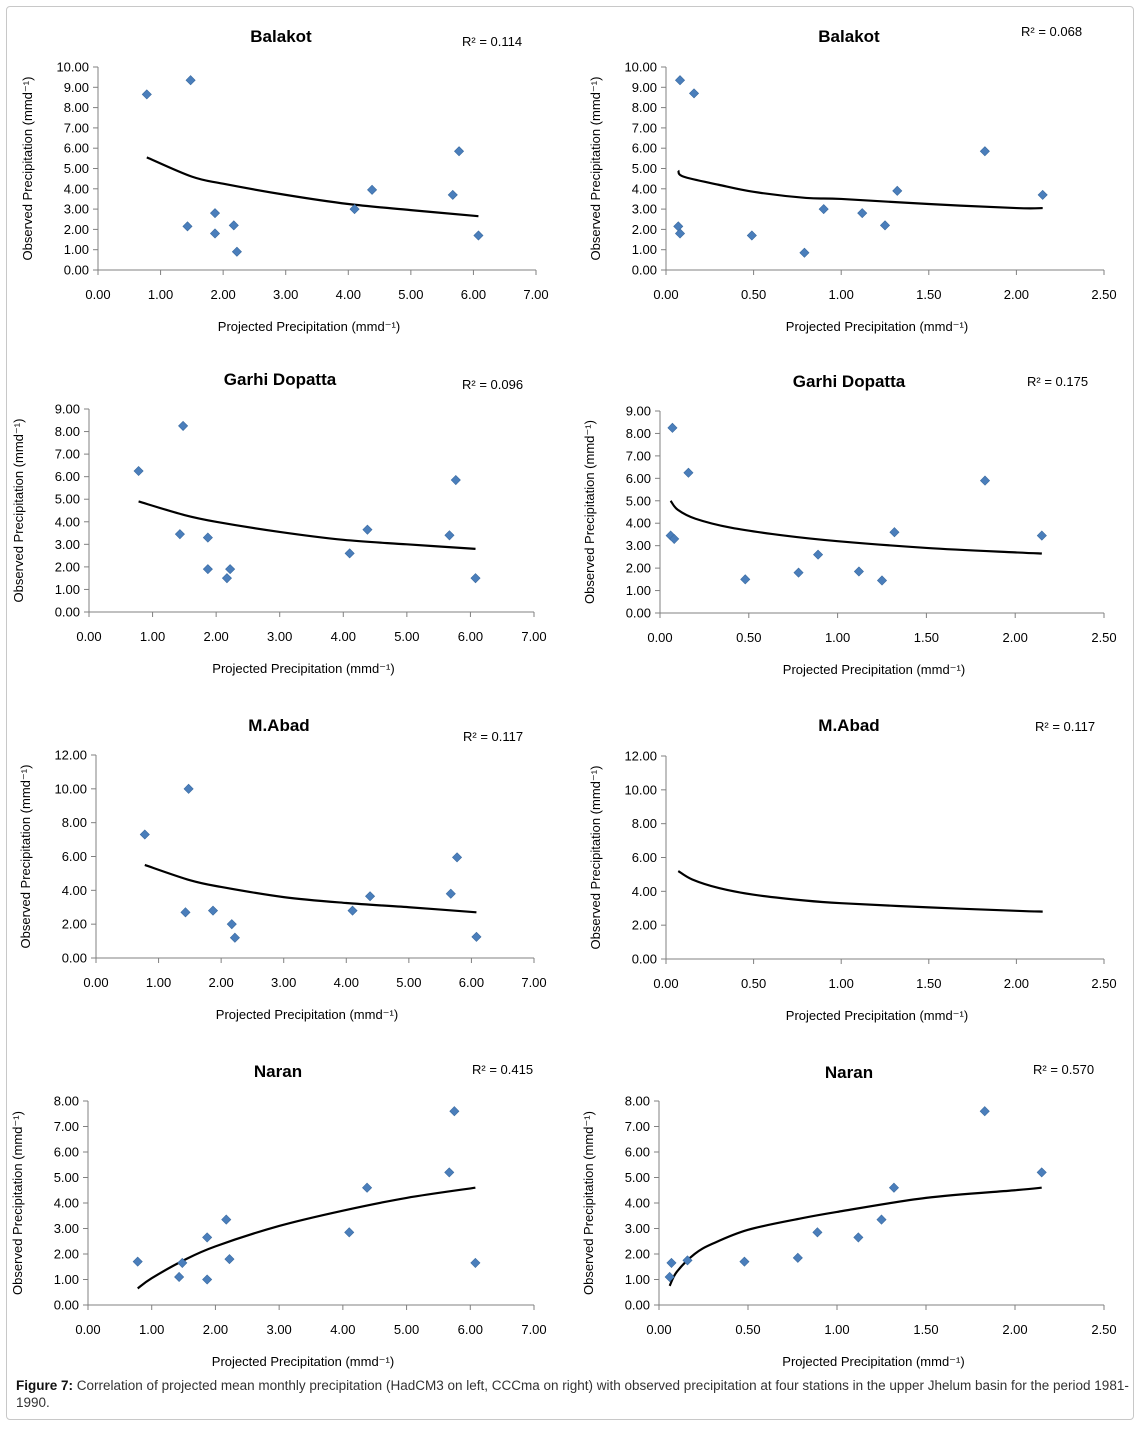 The image size is (1141, 1429). What do you see at coordinates (644, 891) in the screenshot?
I see `y-tick-label: 4.00` at bounding box center [644, 891].